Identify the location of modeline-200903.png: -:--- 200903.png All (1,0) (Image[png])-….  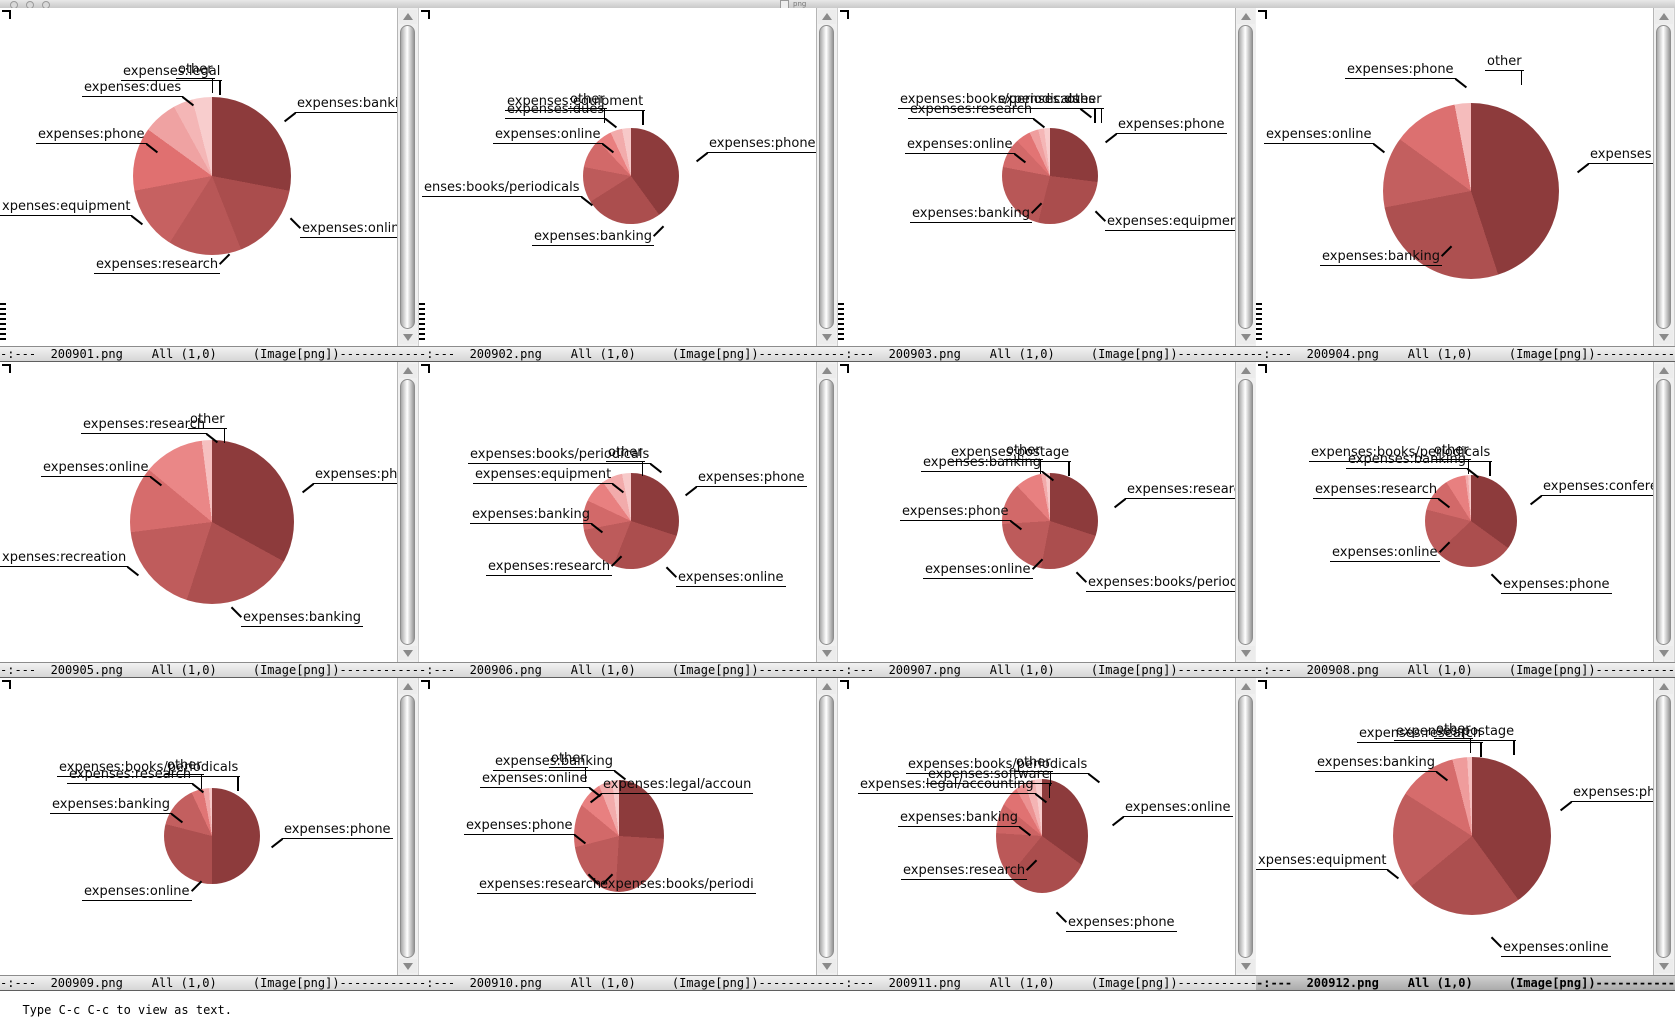
(1047, 354).